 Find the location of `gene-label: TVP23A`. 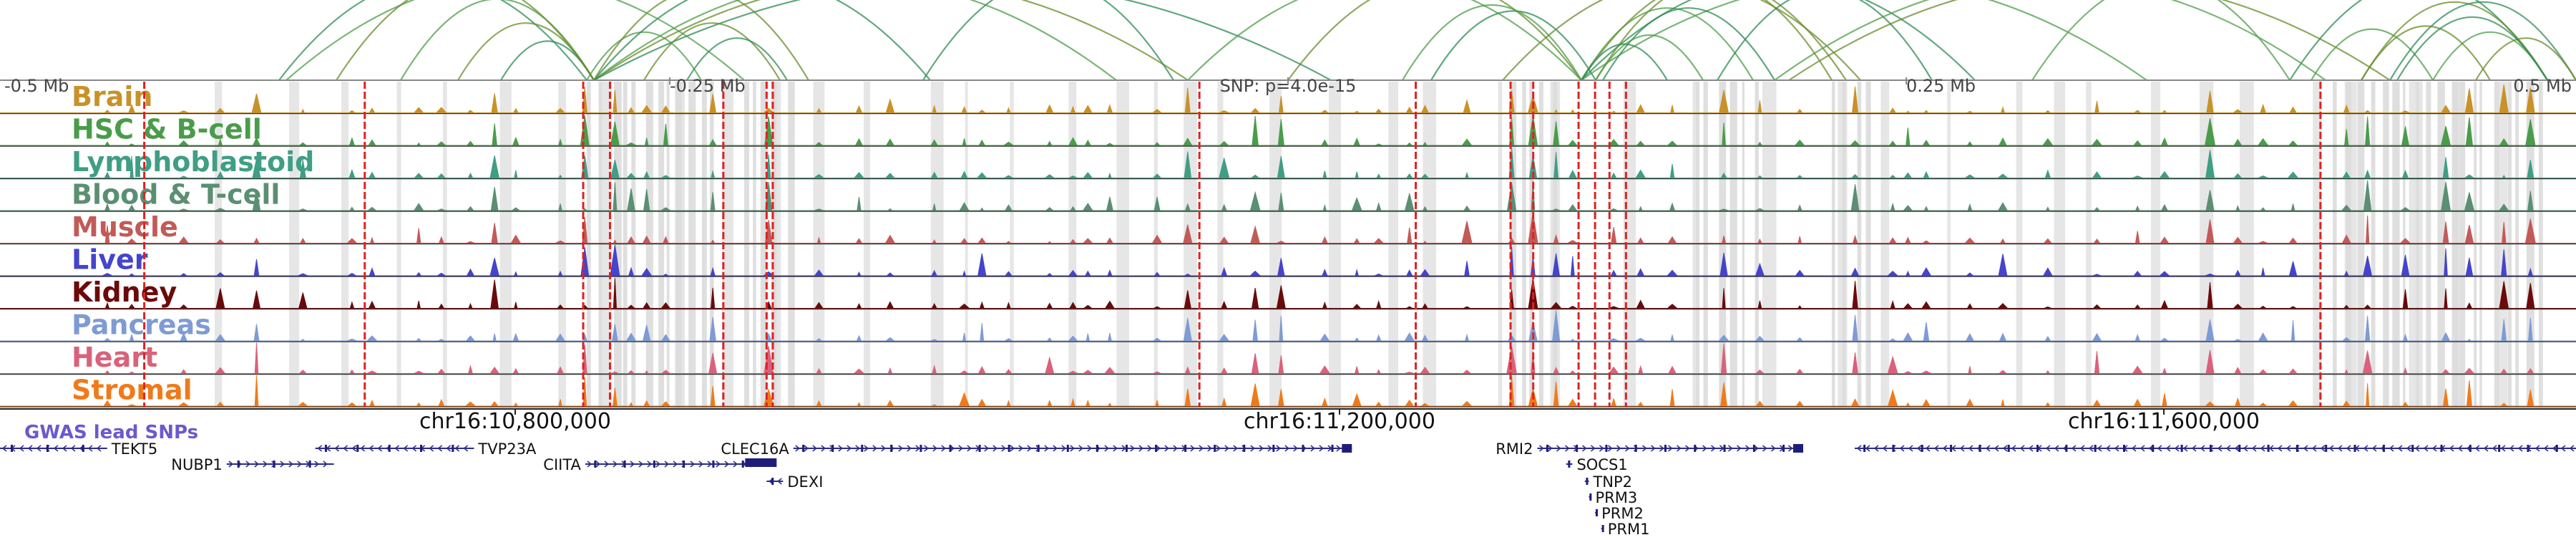

gene-label: TVP23A is located at coordinates (507, 449).